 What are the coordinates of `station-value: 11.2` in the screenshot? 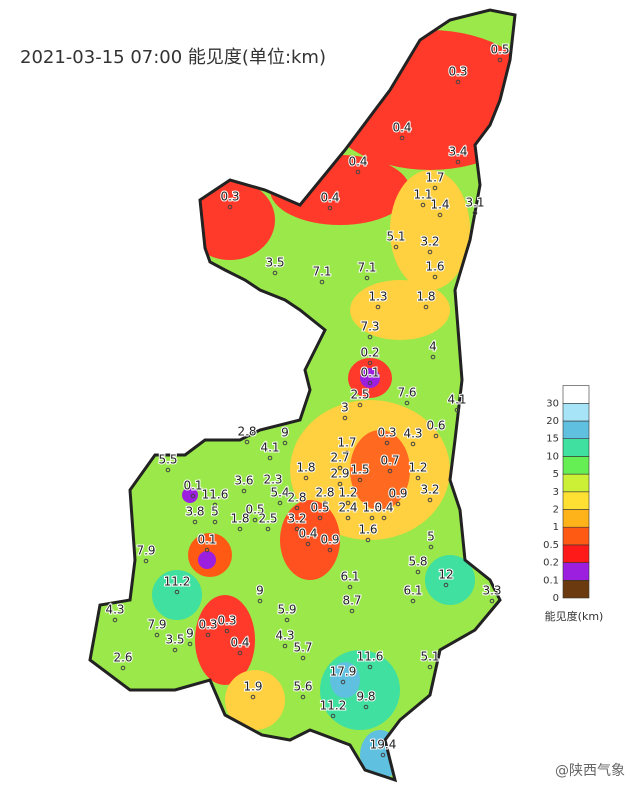 It's located at (333, 706).